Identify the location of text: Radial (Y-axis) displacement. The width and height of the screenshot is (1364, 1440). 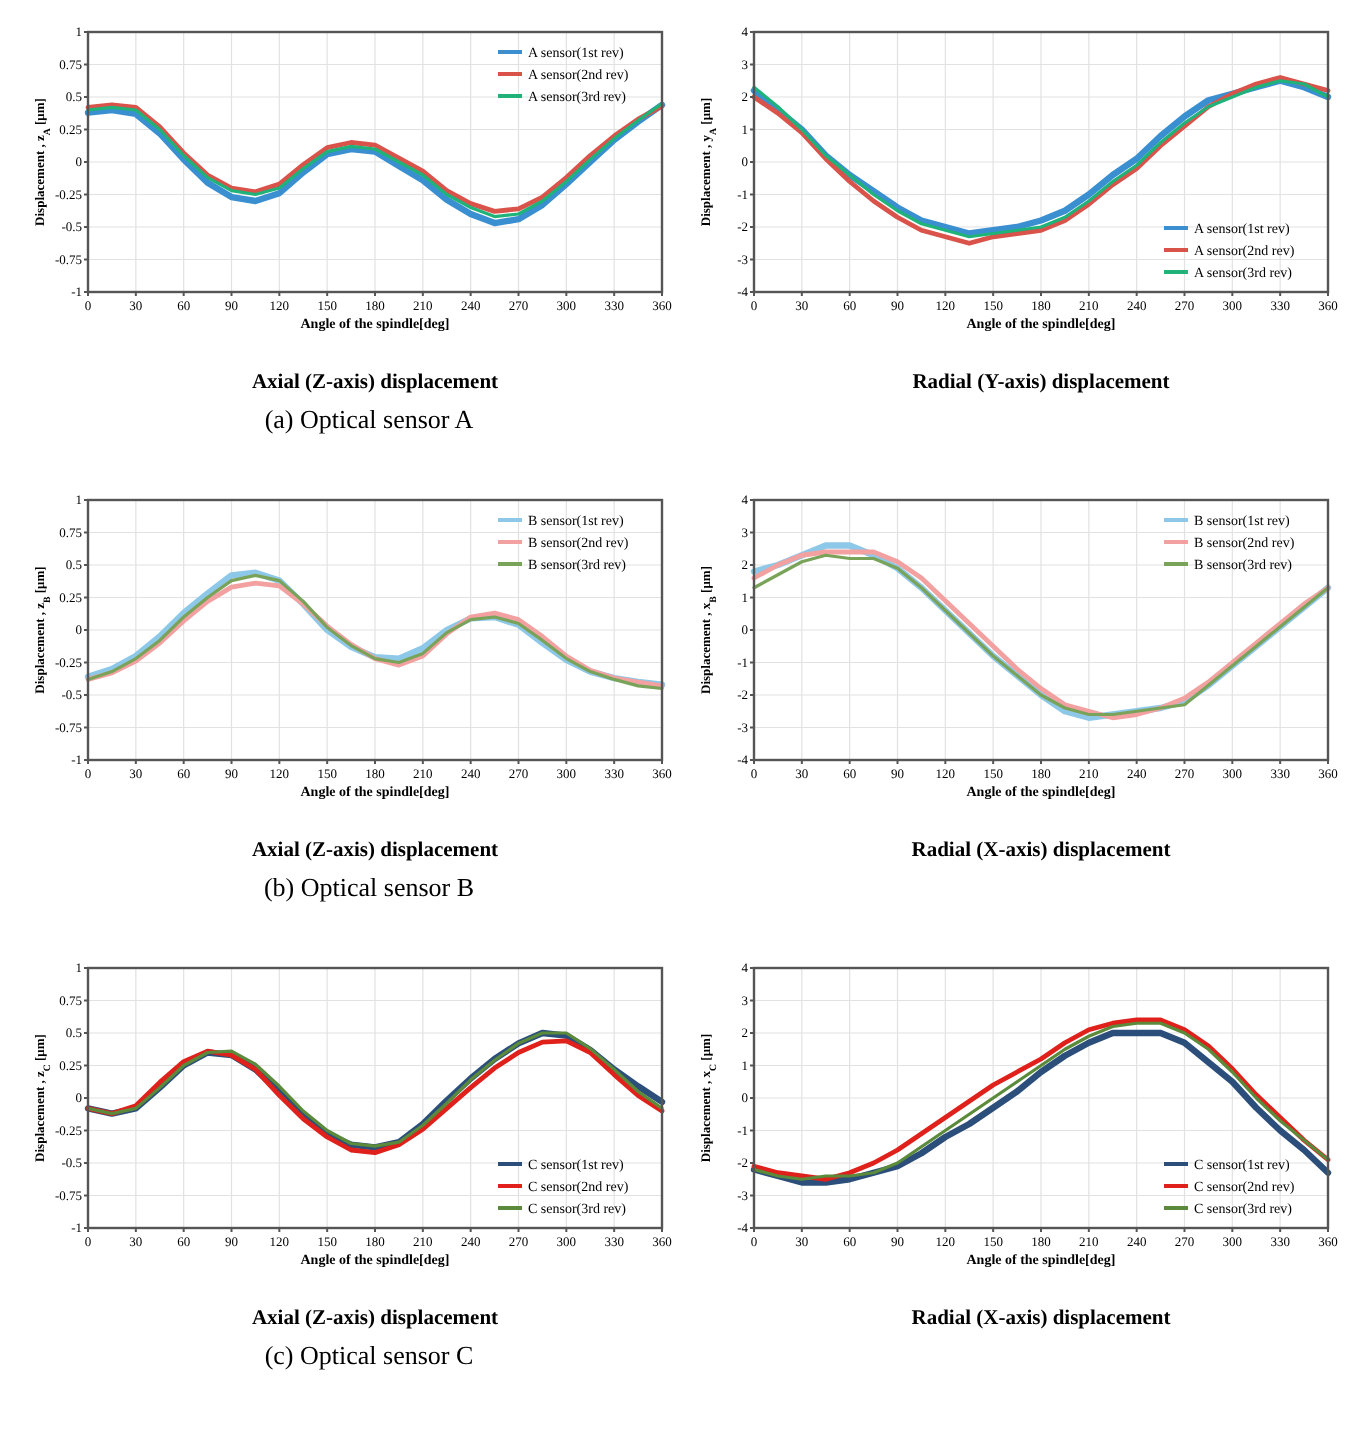
(1041, 383).